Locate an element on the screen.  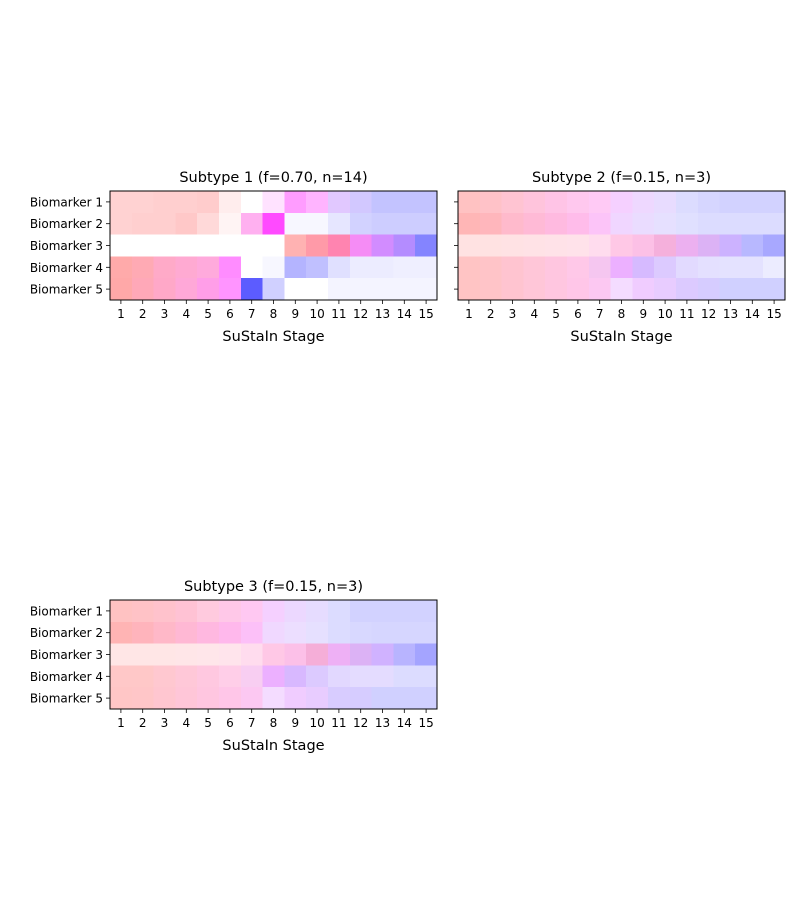
x-tick-label: 8 is located at coordinates (622, 314).